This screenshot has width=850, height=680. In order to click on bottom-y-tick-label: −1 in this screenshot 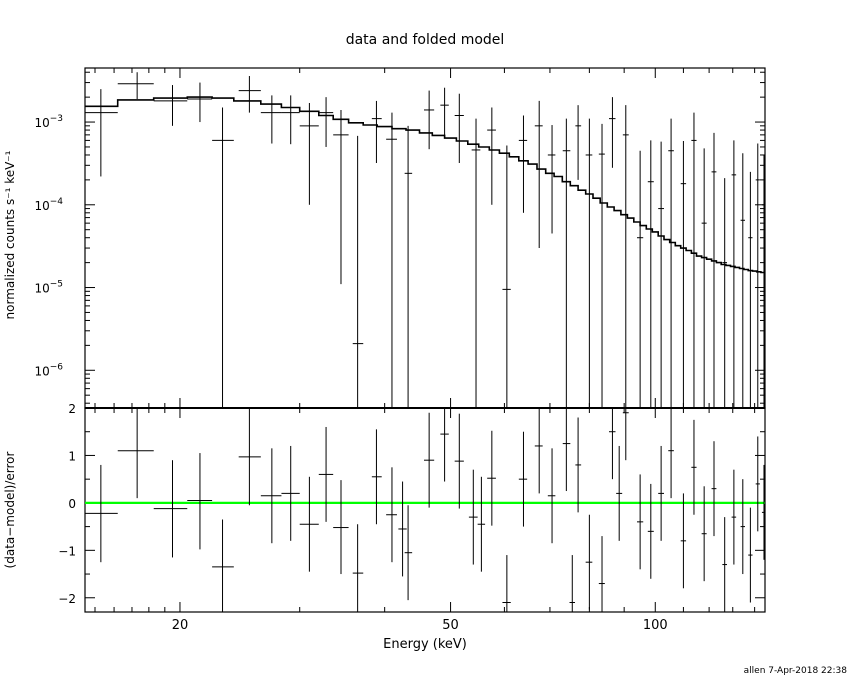, I will do `click(67, 551)`.